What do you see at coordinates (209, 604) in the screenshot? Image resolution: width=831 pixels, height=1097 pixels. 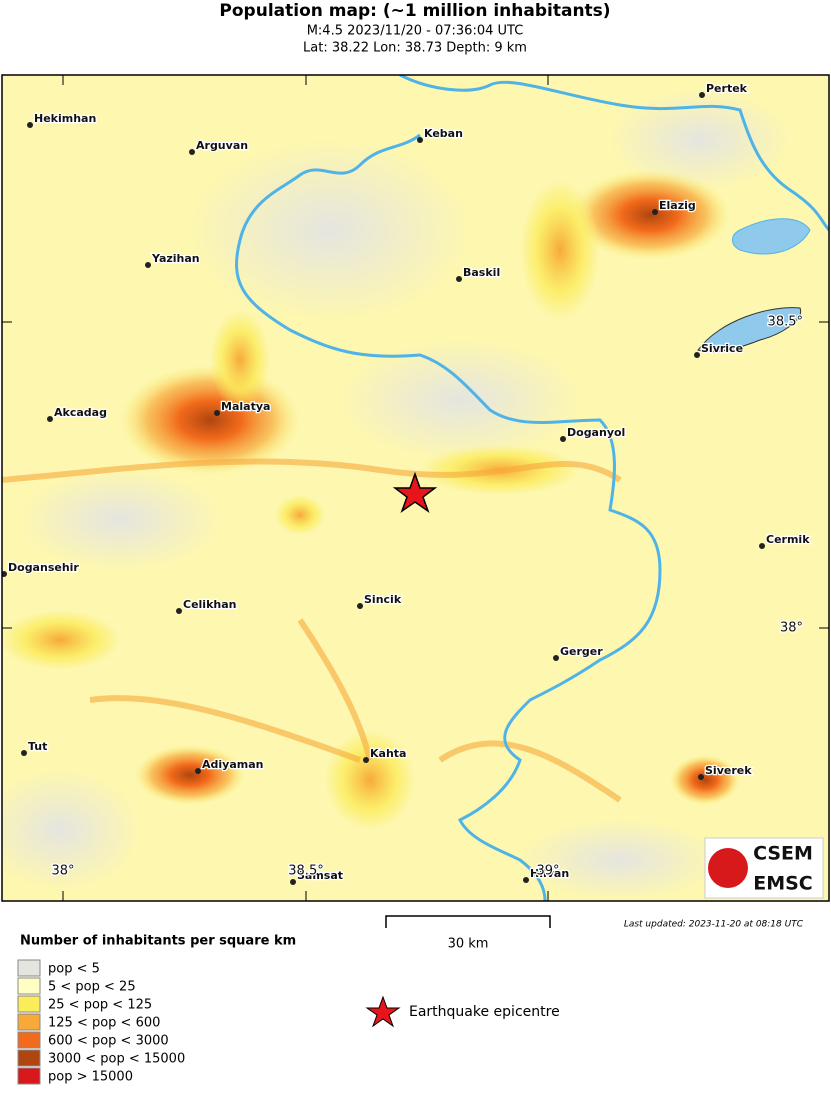 I see `place-label: Celikhan` at bounding box center [209, 604].